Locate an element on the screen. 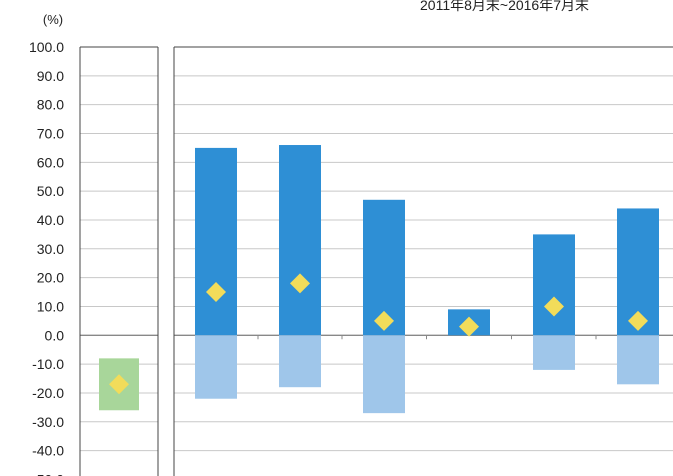 The height and width of the screenshot is (476, 673). y-tick-label: 90.0 is located at coordinates (50, 76).